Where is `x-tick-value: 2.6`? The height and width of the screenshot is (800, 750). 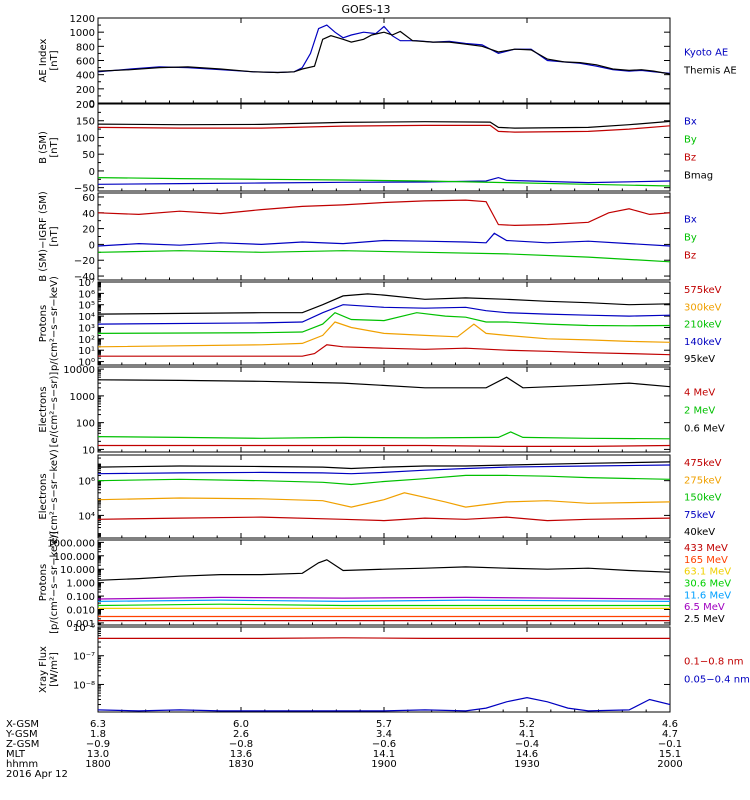
x-tick-value: 2.6 is located at coordinates (241, 734).